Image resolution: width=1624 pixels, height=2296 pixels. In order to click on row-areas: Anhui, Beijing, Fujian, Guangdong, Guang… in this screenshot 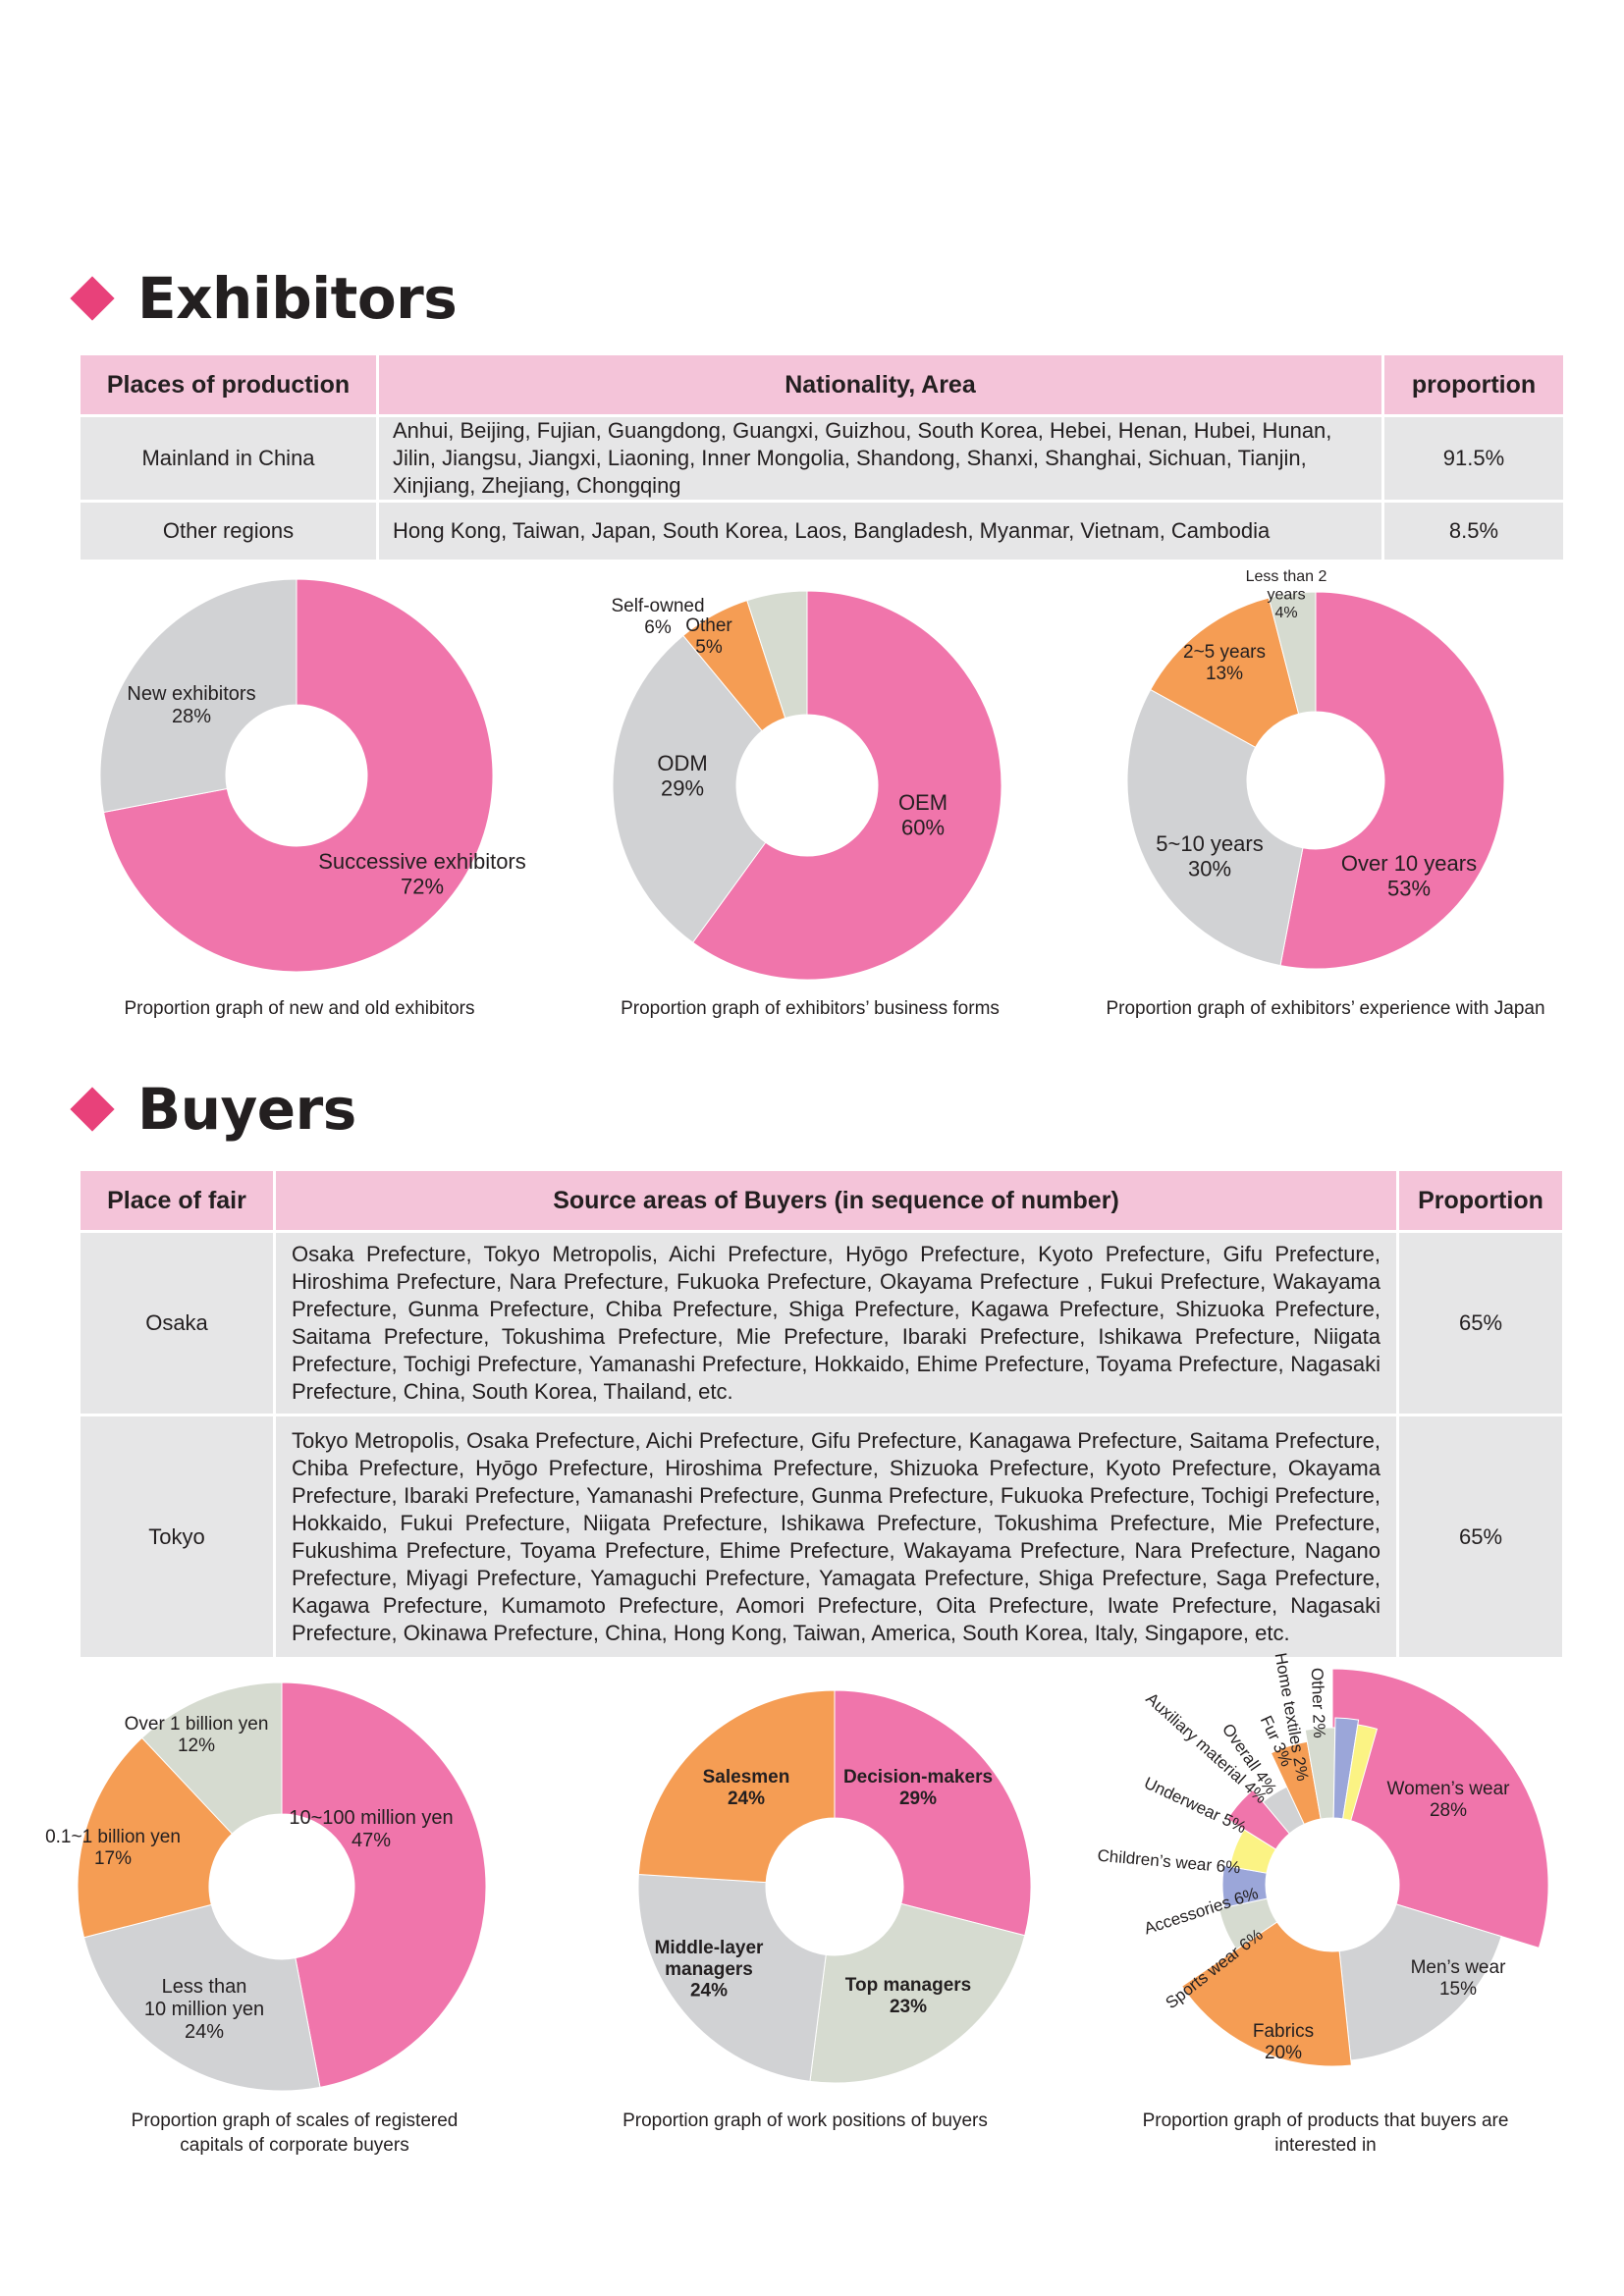, I will do `click(880, 458)`.